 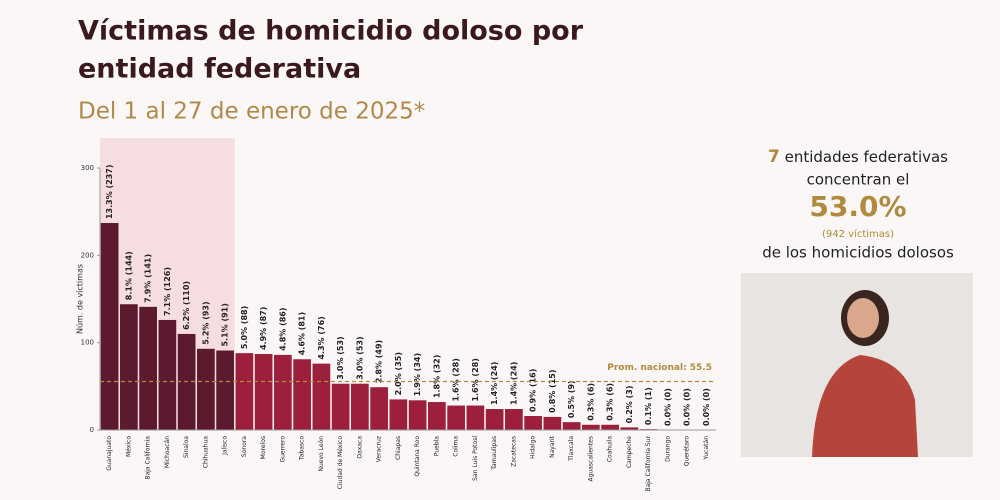 I want to click on interpreter-video, so click(x=857, y=365).